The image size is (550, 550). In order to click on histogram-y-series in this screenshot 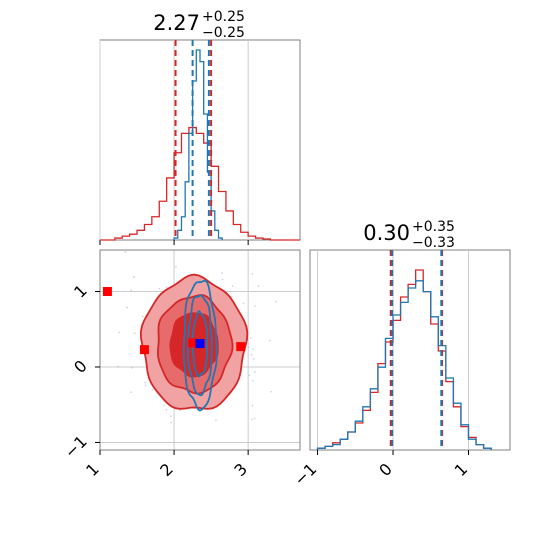, I will do `click(404, 359)`.